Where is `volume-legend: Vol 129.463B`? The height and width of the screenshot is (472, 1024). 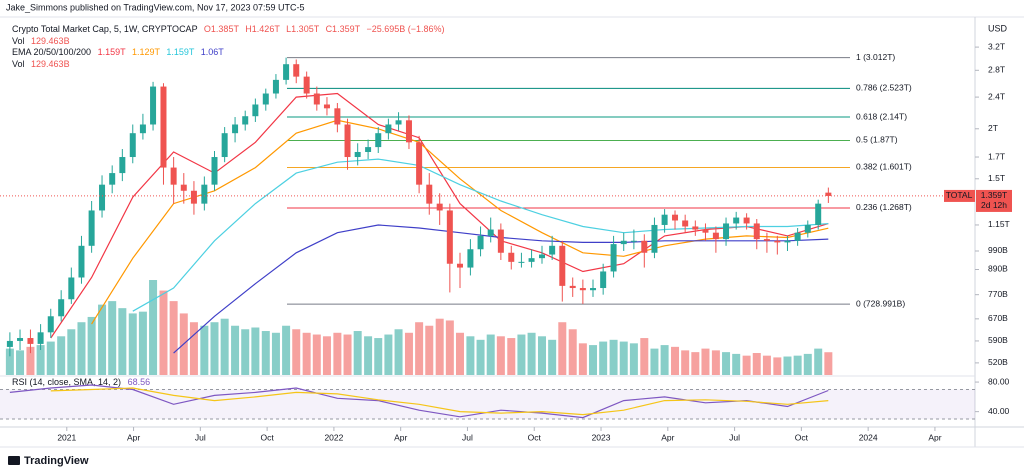 volume-legend: Vol 129.463B is located at coordinates (41, 64).